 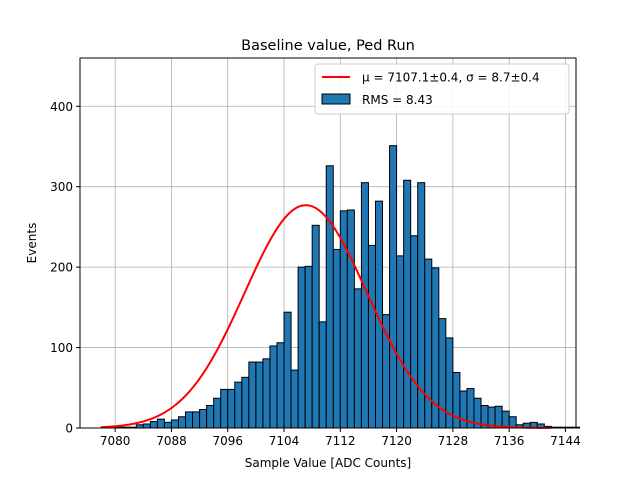 What do you see at coordinates (565, 441) in the screenshot?
I see `x-tick-label: 7144` at bounding box center [565, 441].